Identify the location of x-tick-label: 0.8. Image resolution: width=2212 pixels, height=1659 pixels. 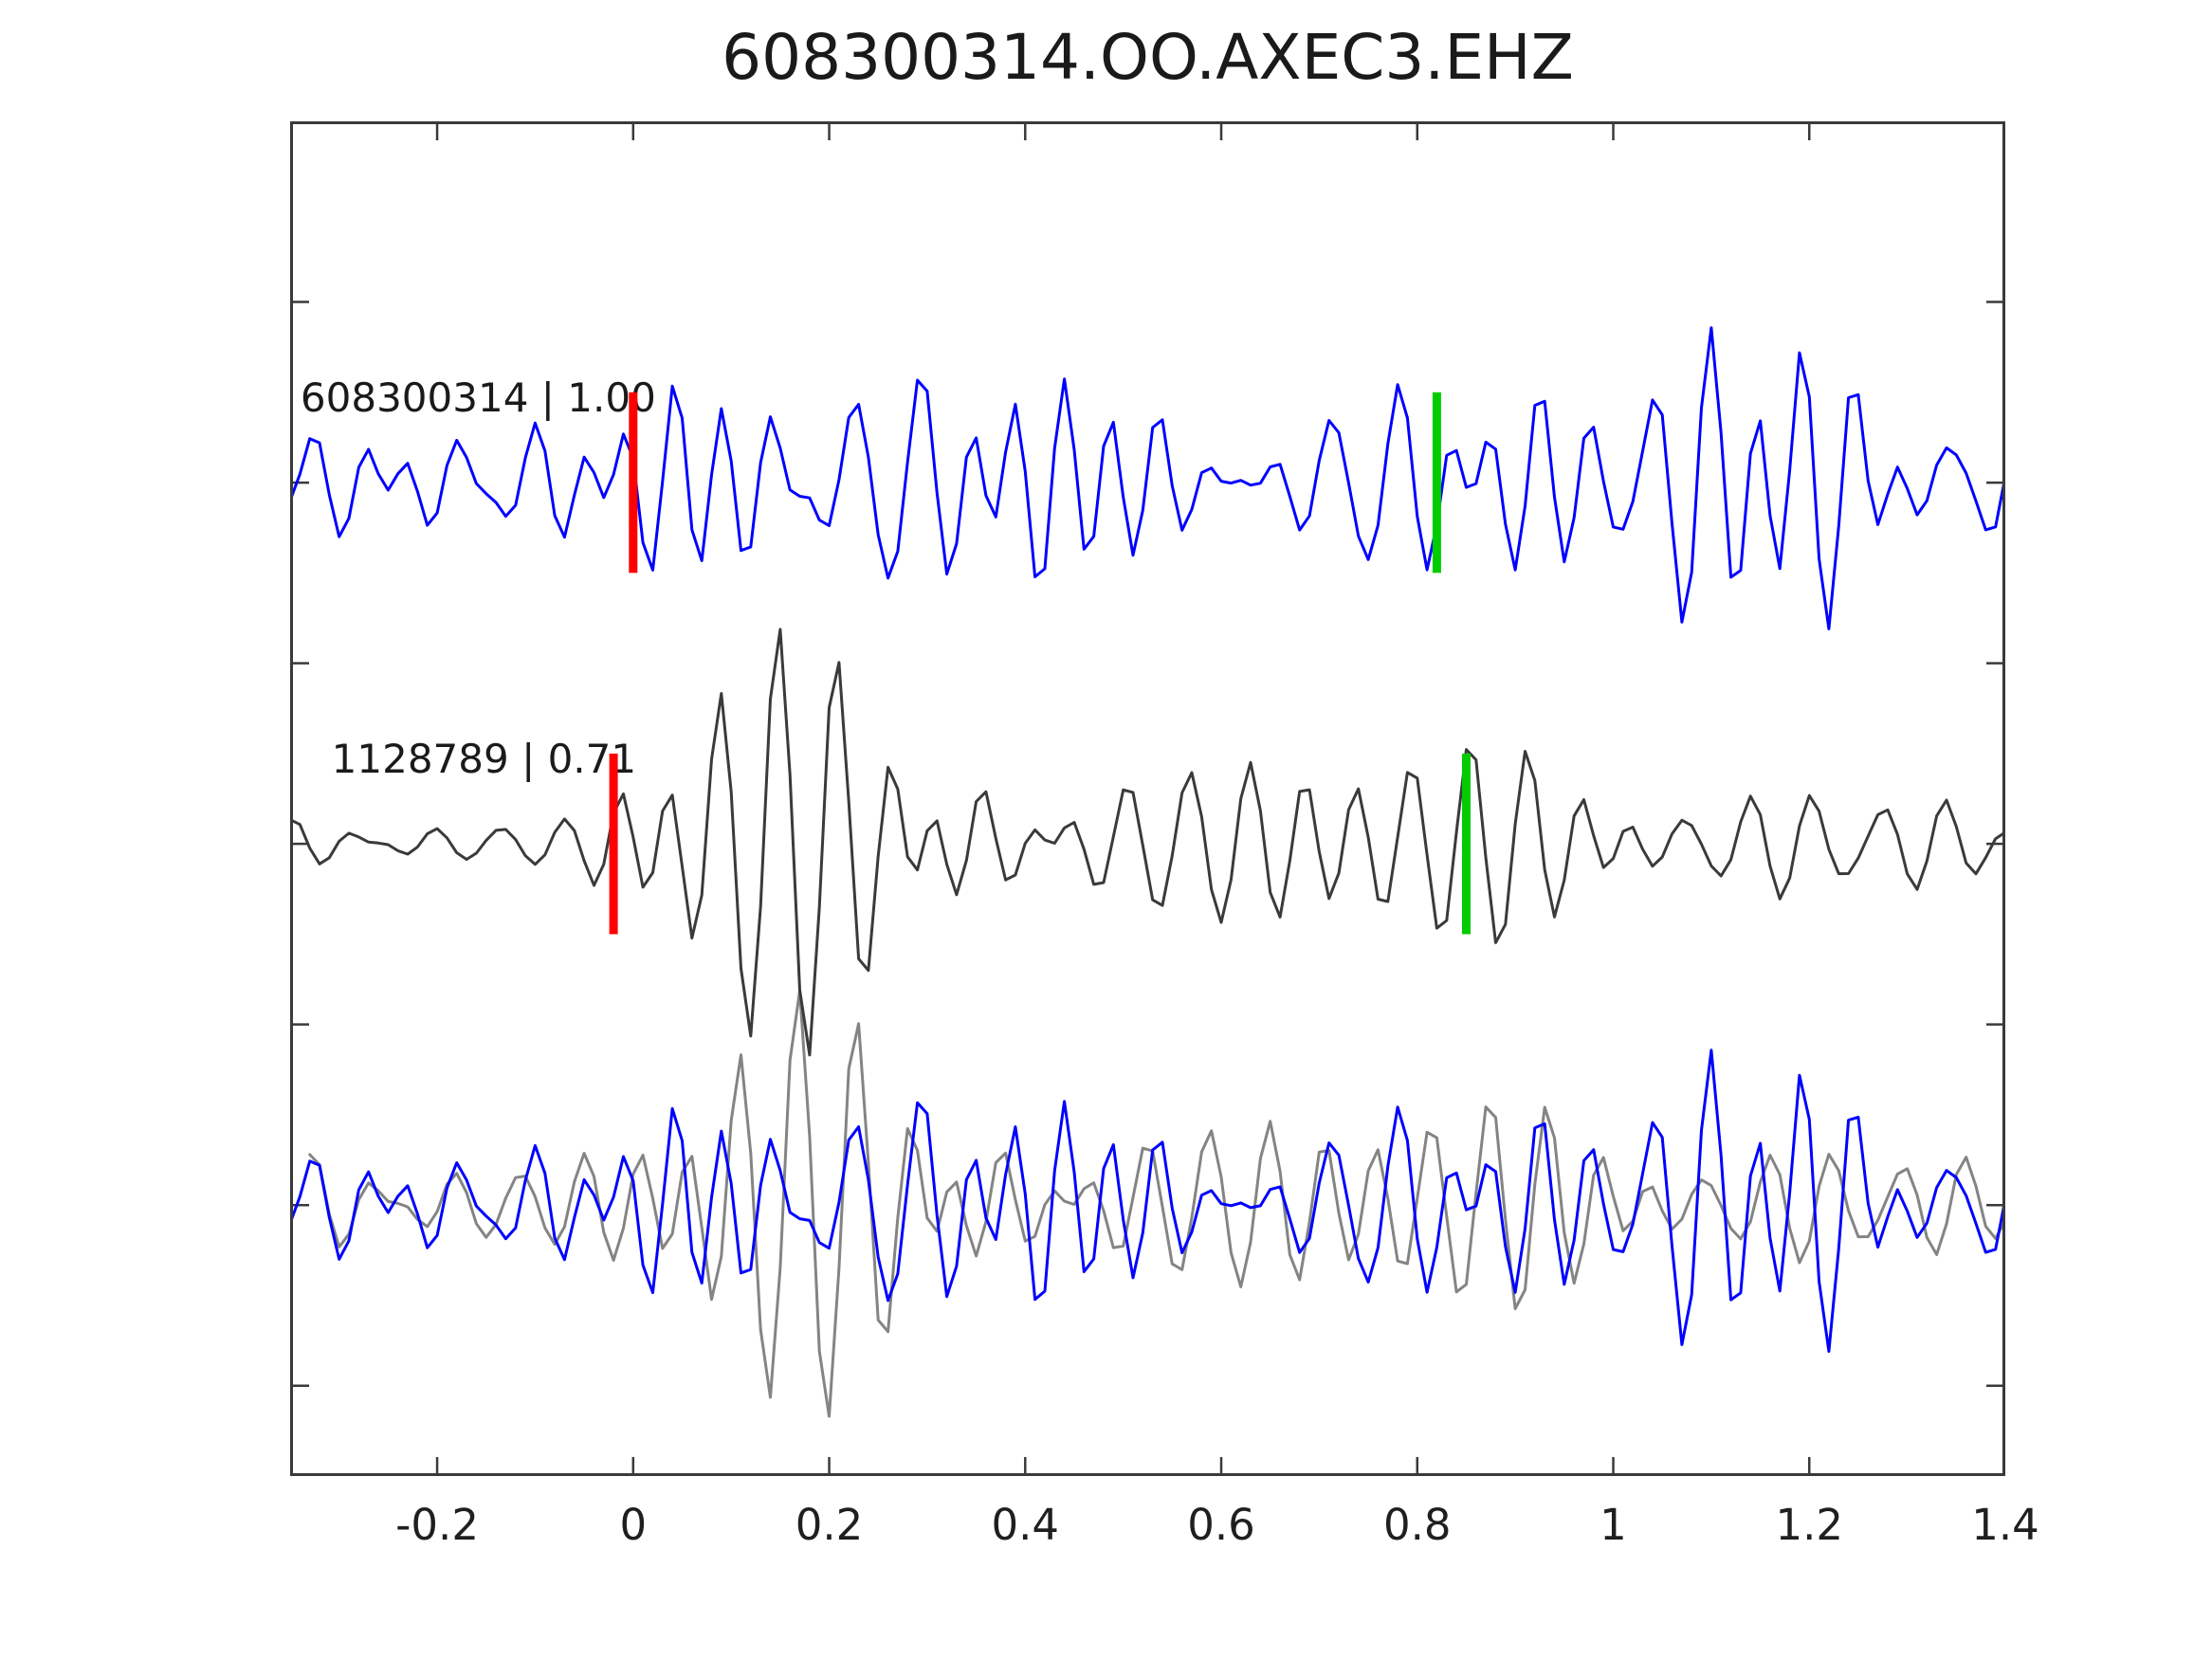
(1417, 1525).